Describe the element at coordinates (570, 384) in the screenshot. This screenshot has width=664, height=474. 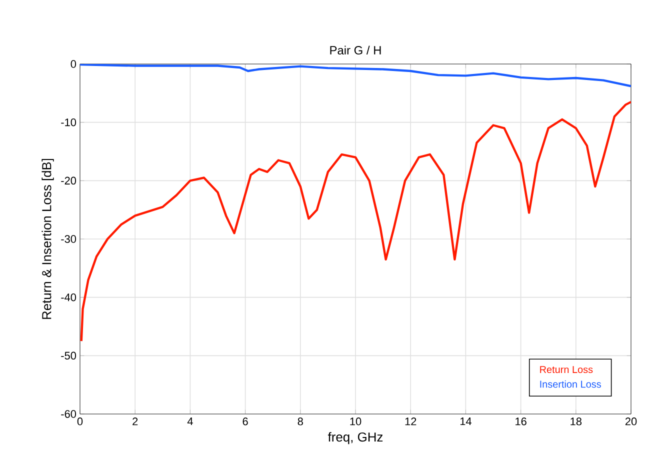
I see `text: Insertion Loss` at that location.